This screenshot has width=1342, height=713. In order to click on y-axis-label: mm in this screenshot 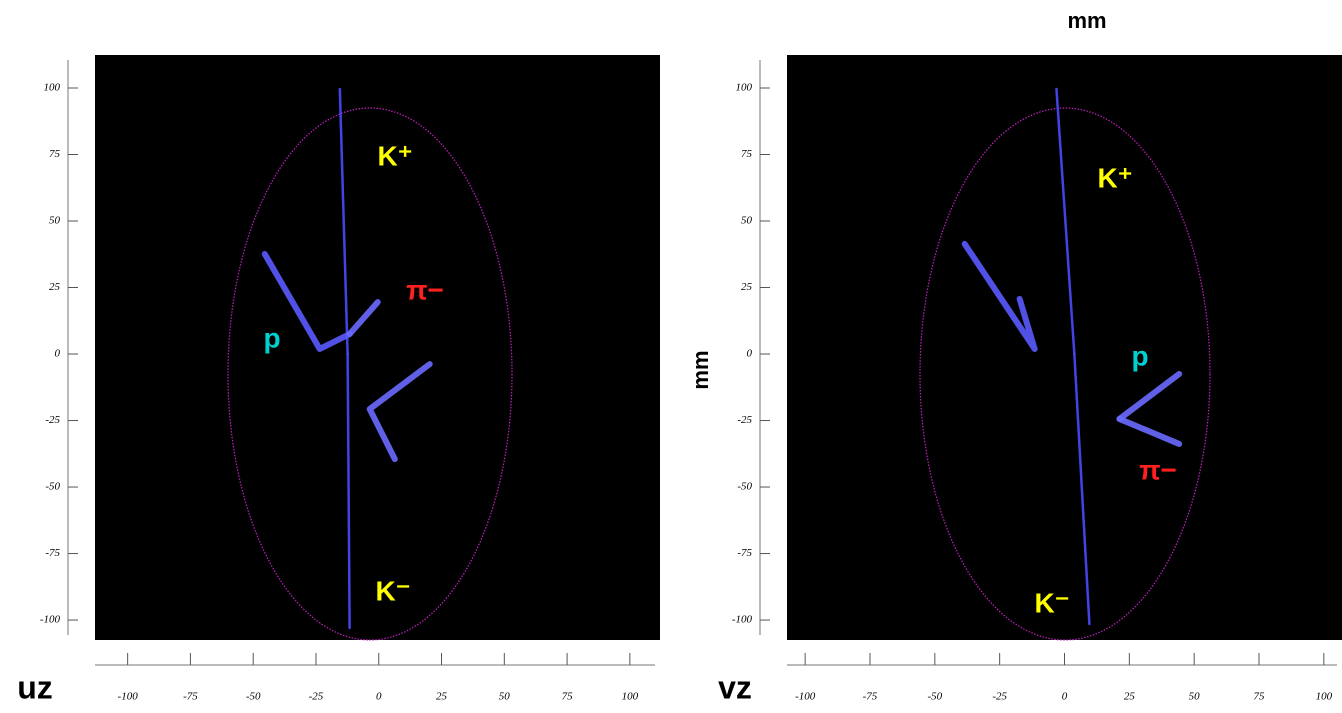, I will do `click(700, 369)`.